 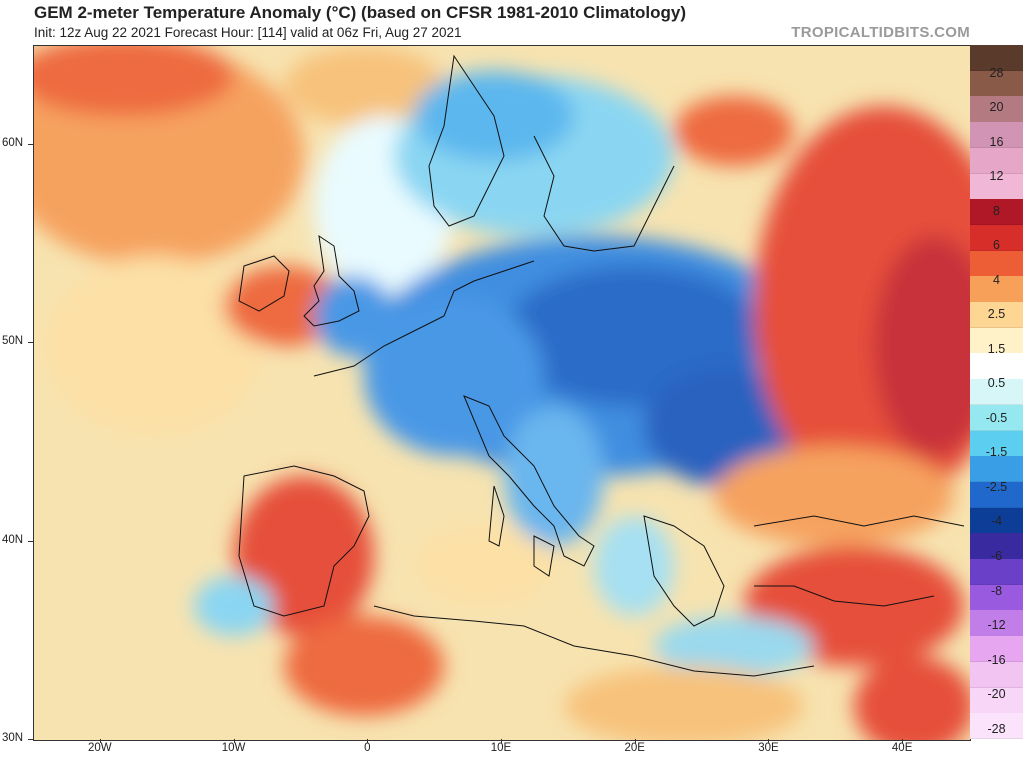 What do you see at coordinates (100, 748) in the screenshot?
I see `lon-tick-label: 20W` at bounding box center [100, 748].